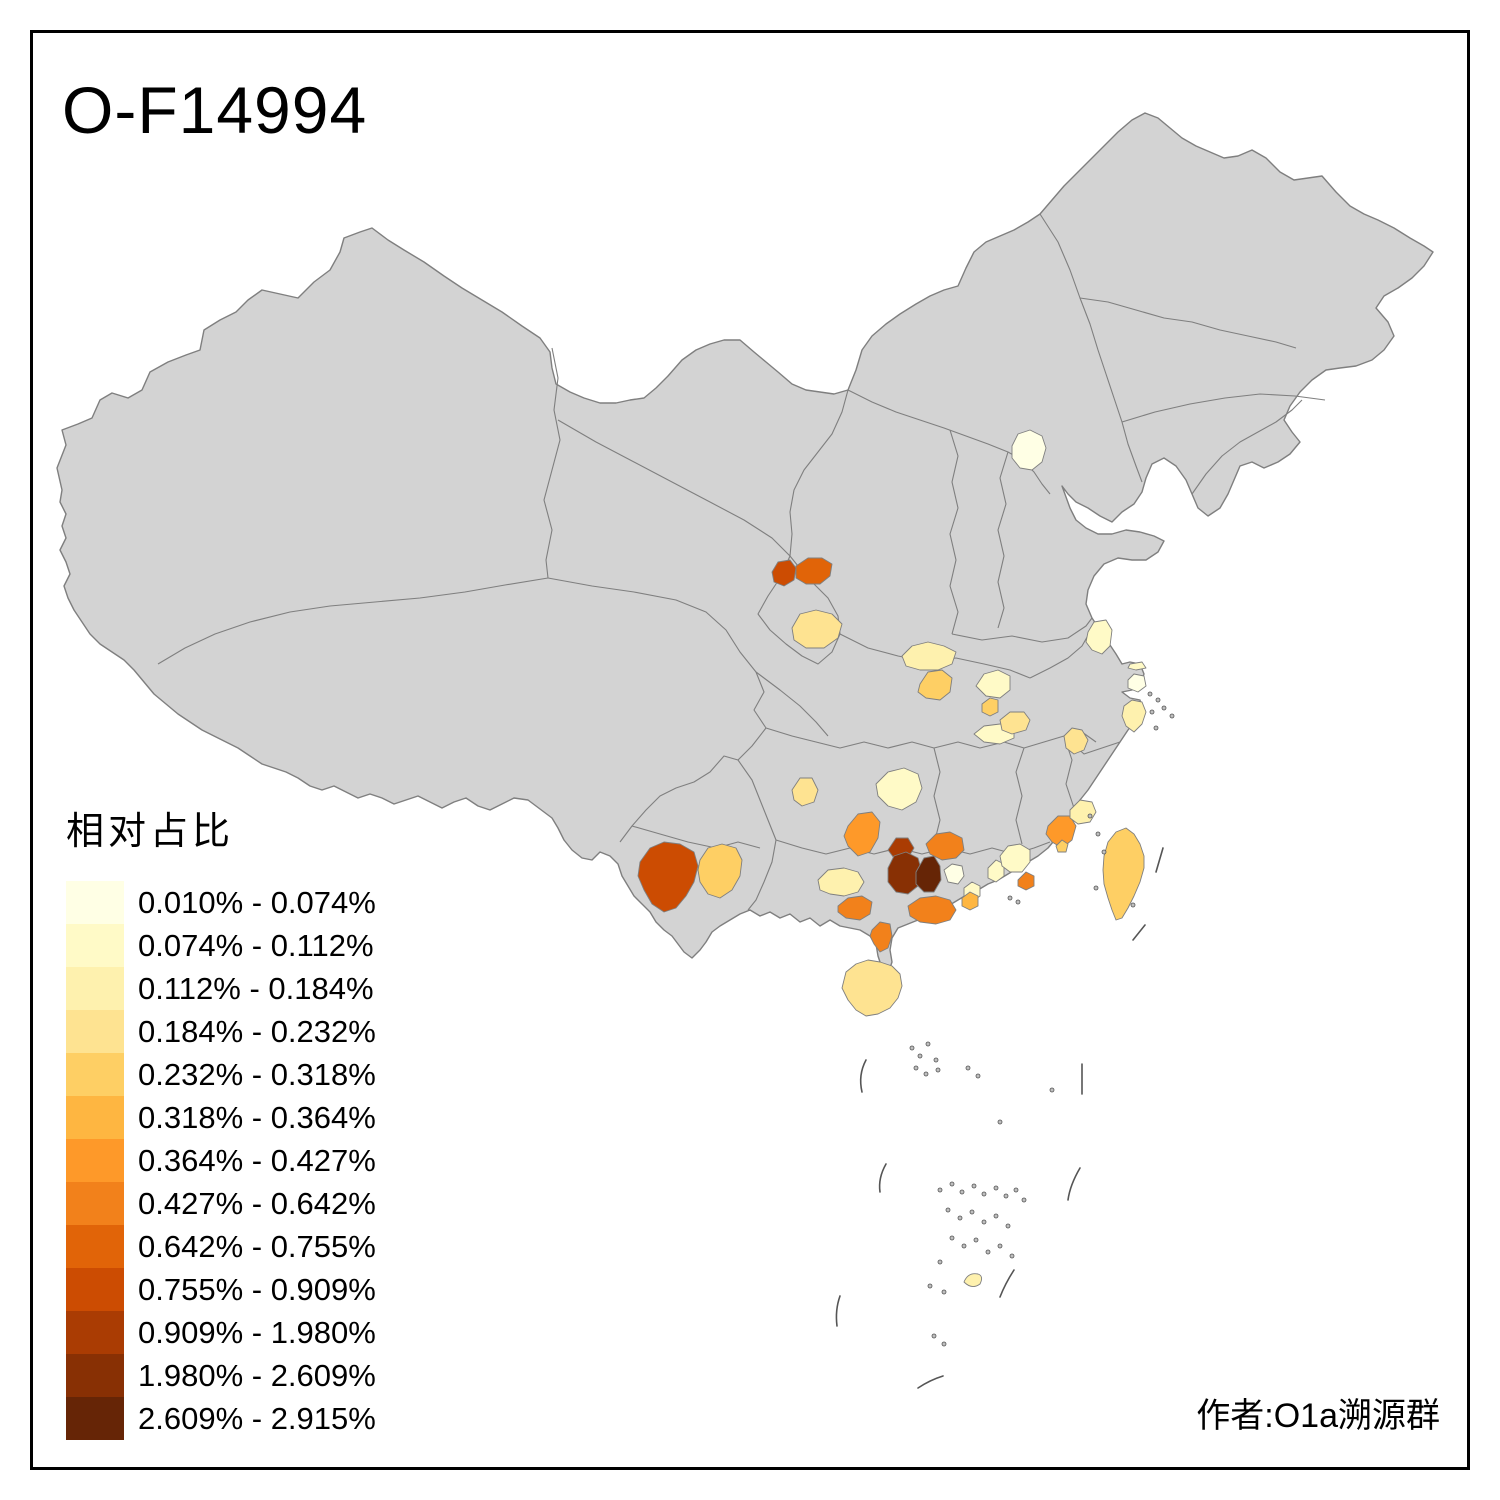 Image resolution: width=1500 pixels, height=1500 pixels. What do you see at coordinates (881, 937) in the screenshot?
I see `map-region-r31` at bounding box center [881, 937].